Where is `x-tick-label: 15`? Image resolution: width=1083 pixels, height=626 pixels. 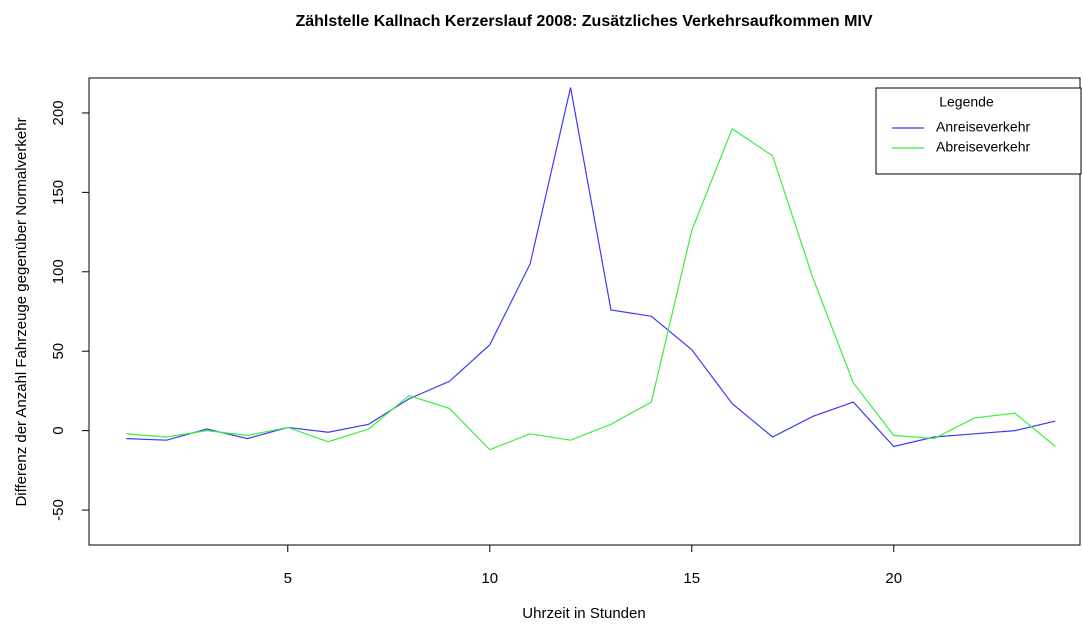 x-tick-label: 15 is located at coordinates (691, 578).